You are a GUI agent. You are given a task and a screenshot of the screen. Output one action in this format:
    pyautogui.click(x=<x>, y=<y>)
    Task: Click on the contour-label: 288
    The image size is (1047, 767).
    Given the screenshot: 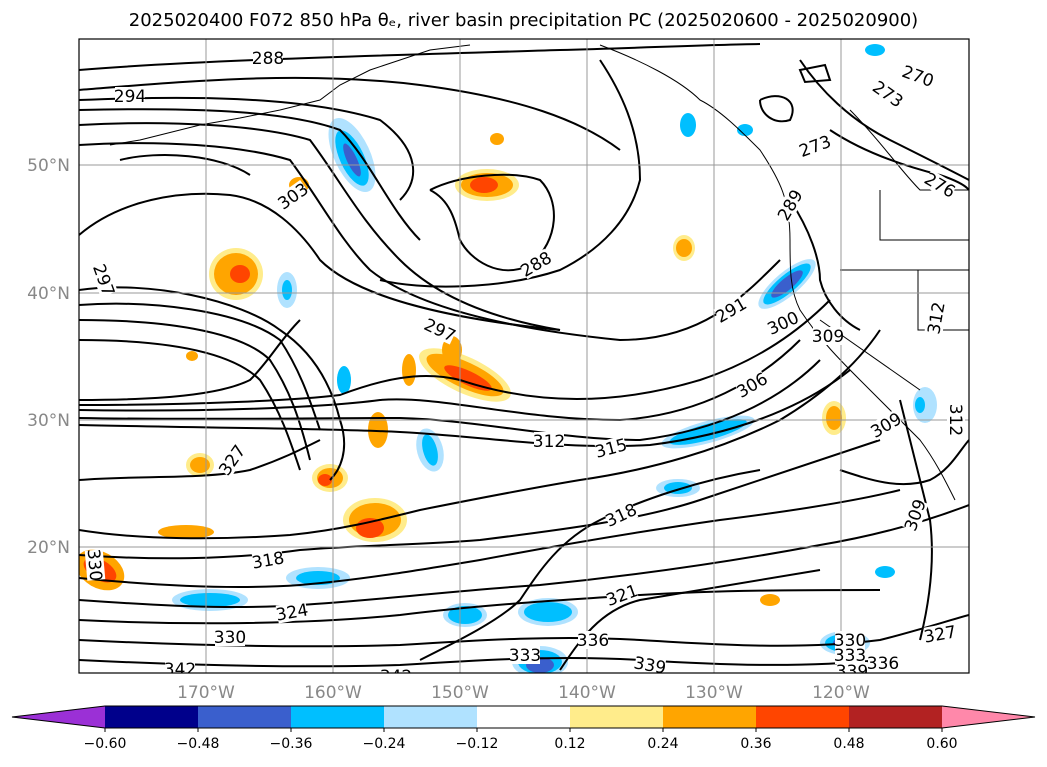 What is the action you would take?
    pyautogui.click(x=268, y=59)
    